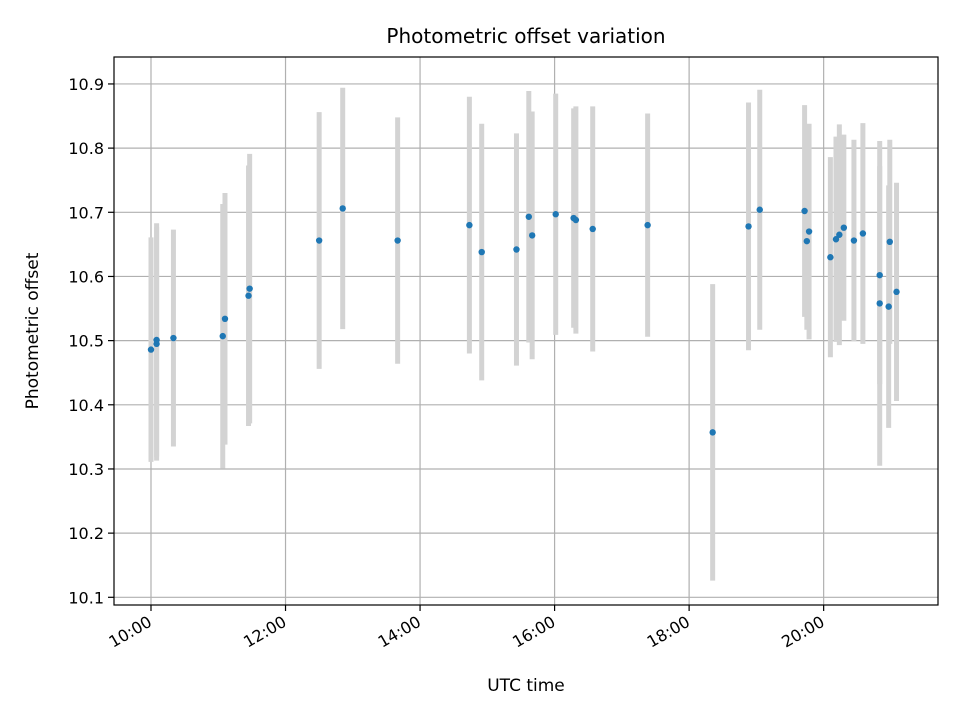 The image size is (960, 720). What do you see at coordinates (533, 632) in the screenshot?
I see `x-tick-label: 16:00` at bounding box center [533, 632].